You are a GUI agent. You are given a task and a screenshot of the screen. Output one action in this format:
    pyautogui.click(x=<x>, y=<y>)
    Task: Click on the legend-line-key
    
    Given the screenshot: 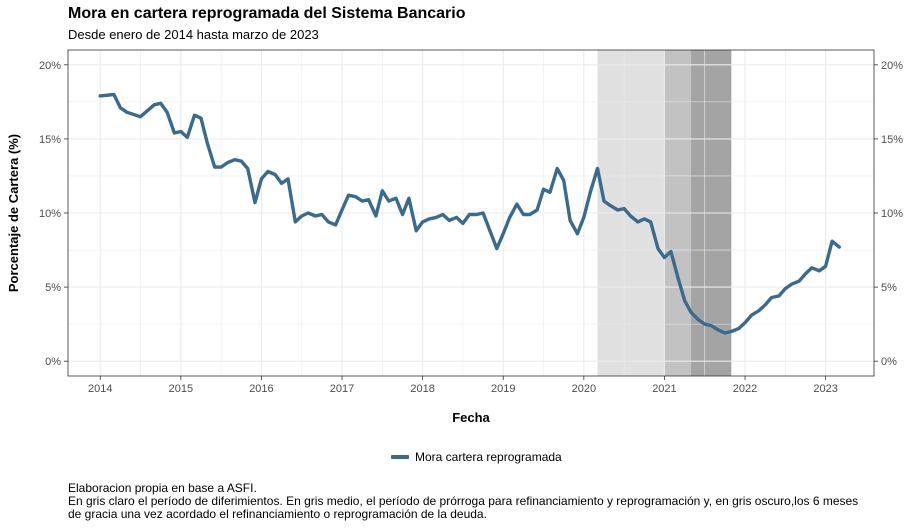 What is the action you would take?
    pyautogui.click(x=400, y=457)
    